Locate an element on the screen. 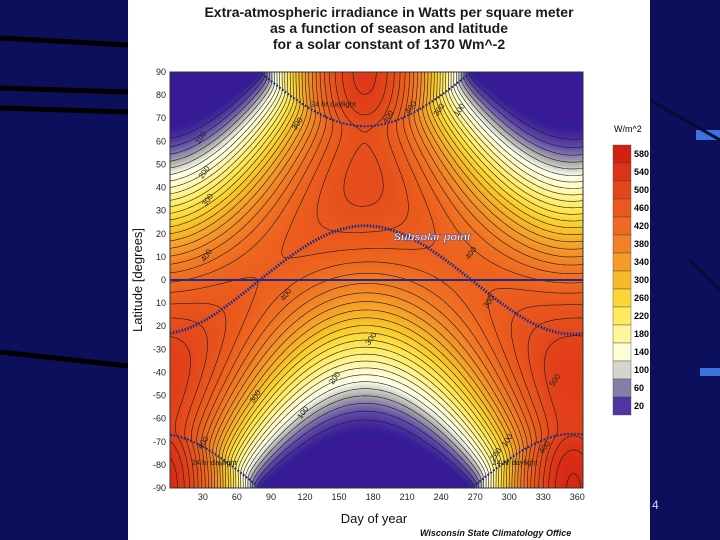  colorbar-tick-label: 540 is located at coordinates (641, 172).